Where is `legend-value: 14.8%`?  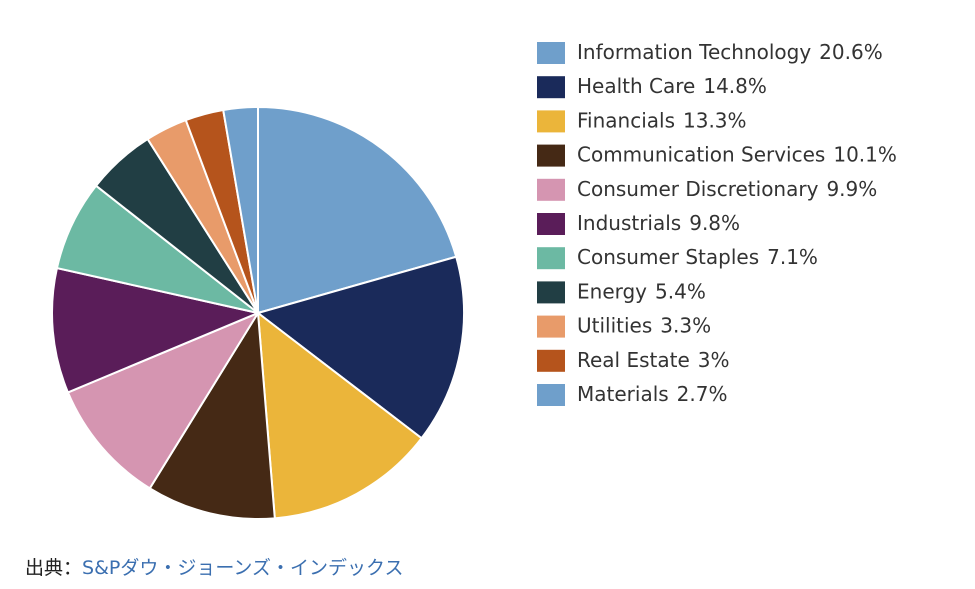 legend-value: 14.8% is located at coordinates (735, 86).